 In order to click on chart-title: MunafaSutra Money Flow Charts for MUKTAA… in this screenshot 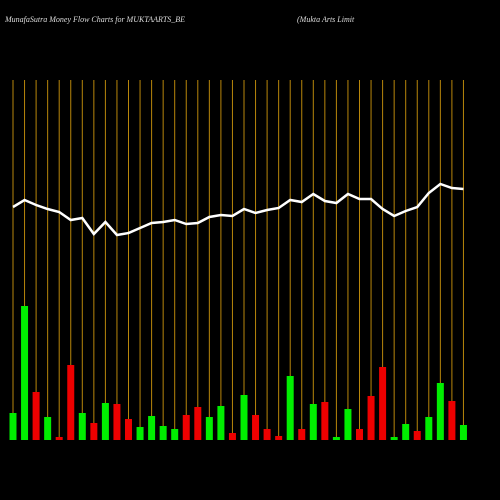, I will do `click(94, 19)`.